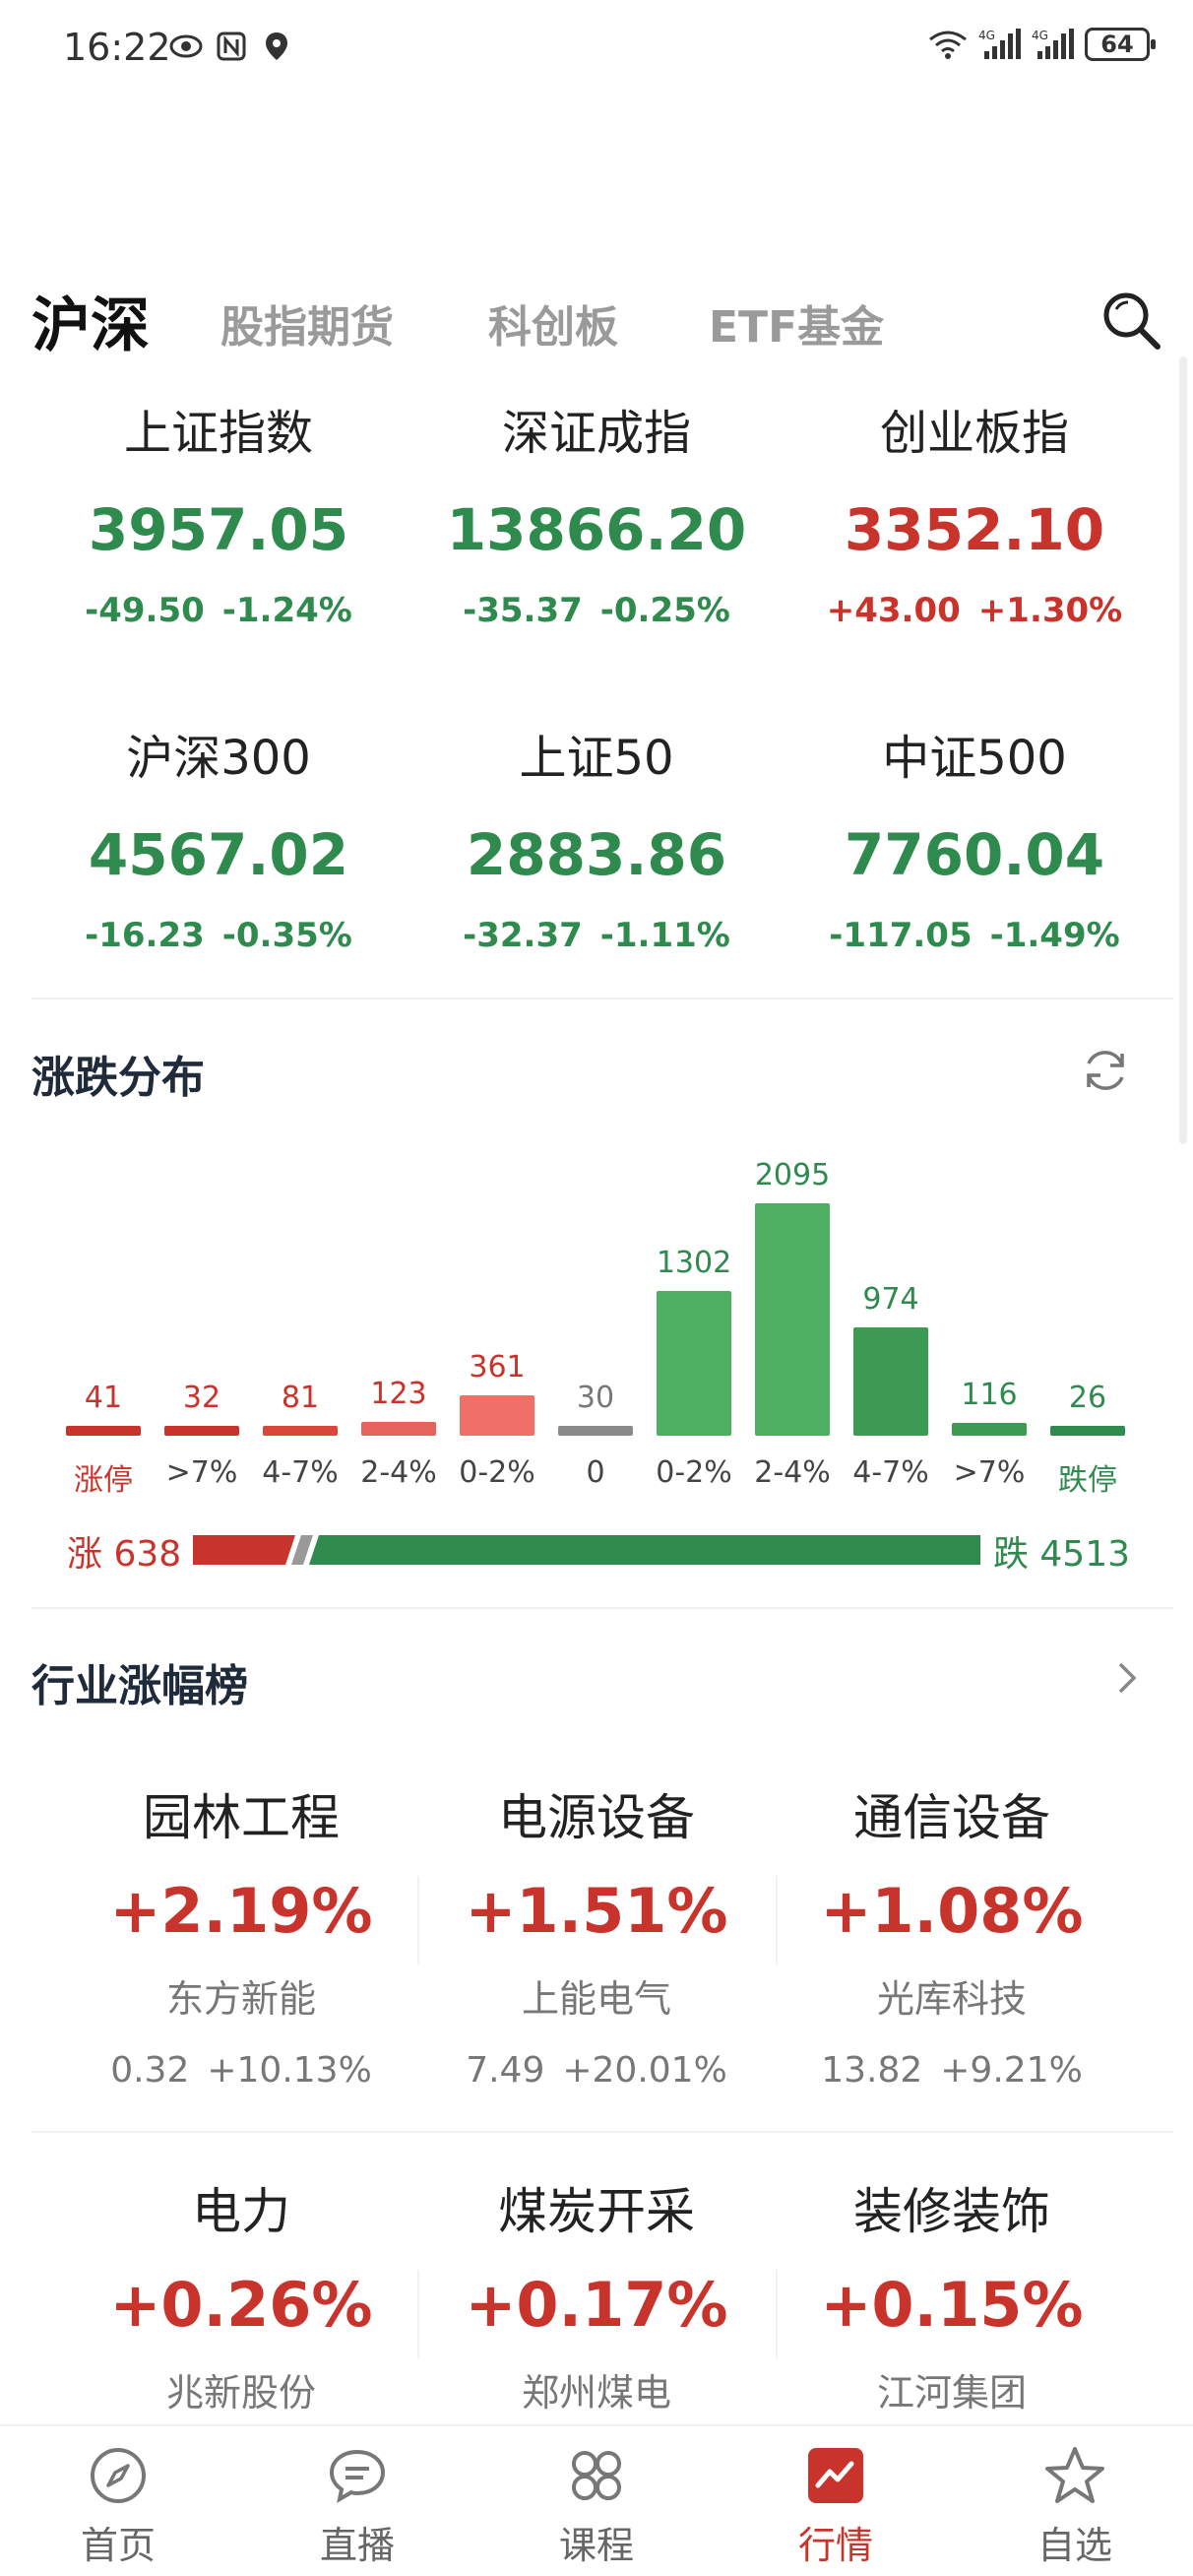 This screenshot has height=2576, width=1193. Describe the element at coordinates (952, 2305) in the screenshot. I see `industry-pct: +0.15%` at that location.